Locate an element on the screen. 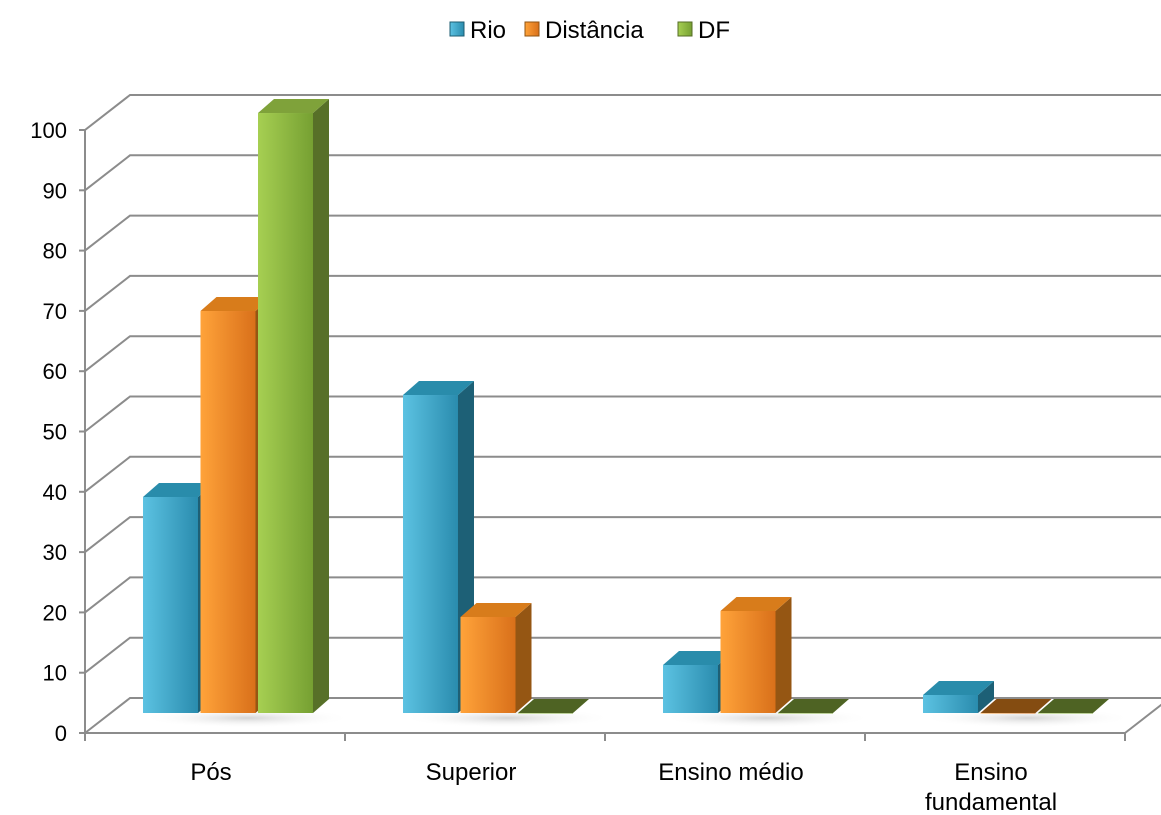  legend-item: Rio is located at coordinates (477, 30).